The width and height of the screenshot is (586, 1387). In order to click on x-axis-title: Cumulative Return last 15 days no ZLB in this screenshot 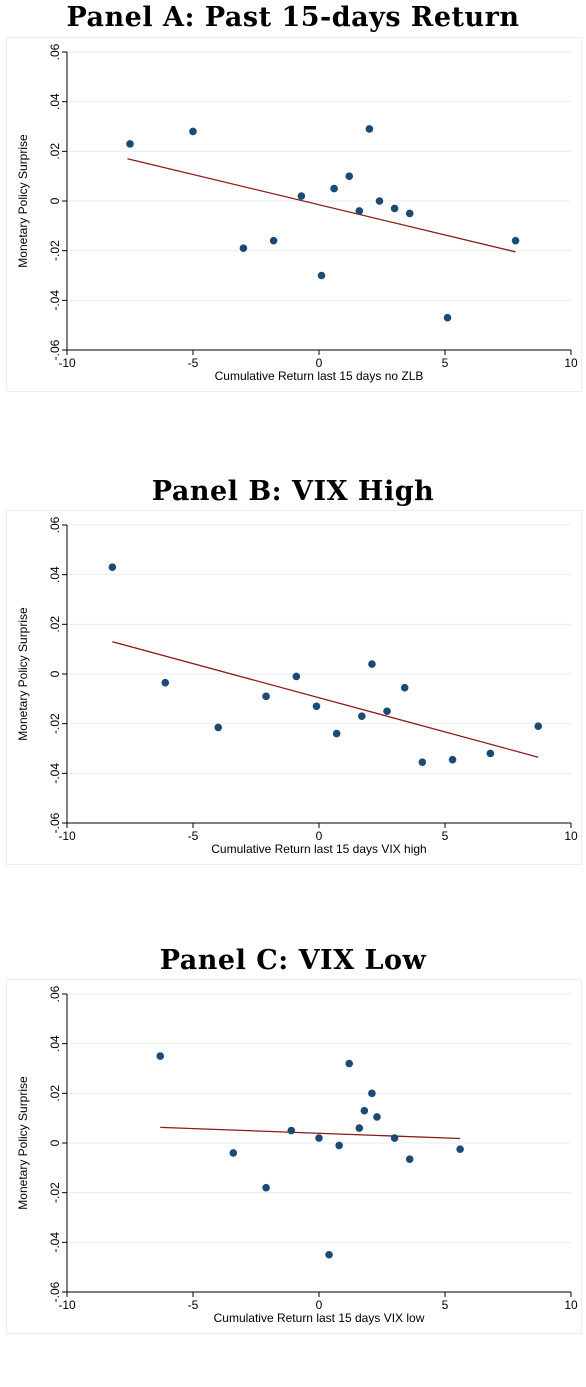, I will do `click(319, 376)`.